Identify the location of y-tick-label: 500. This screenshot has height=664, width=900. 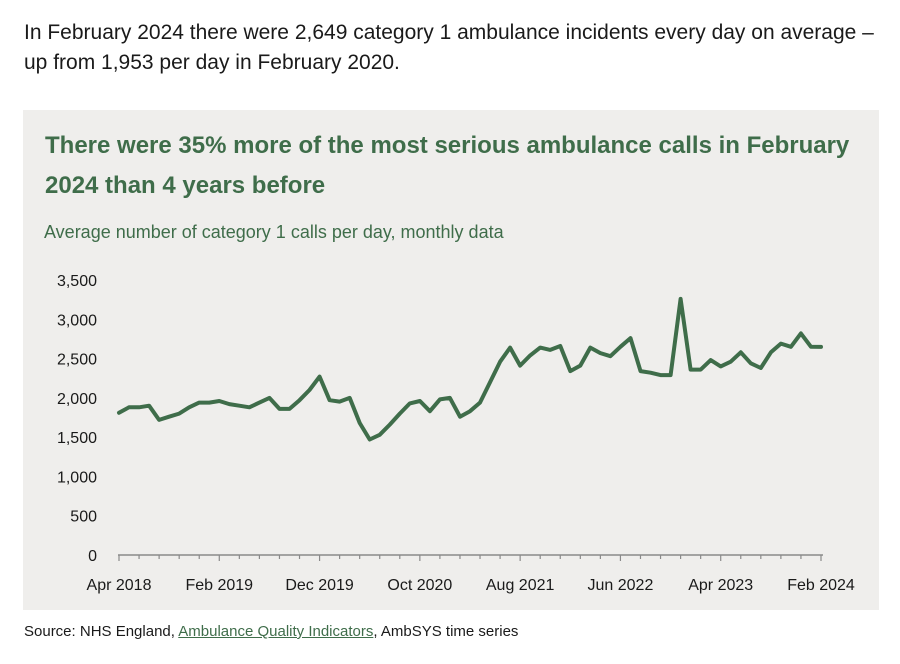
(83, 517).